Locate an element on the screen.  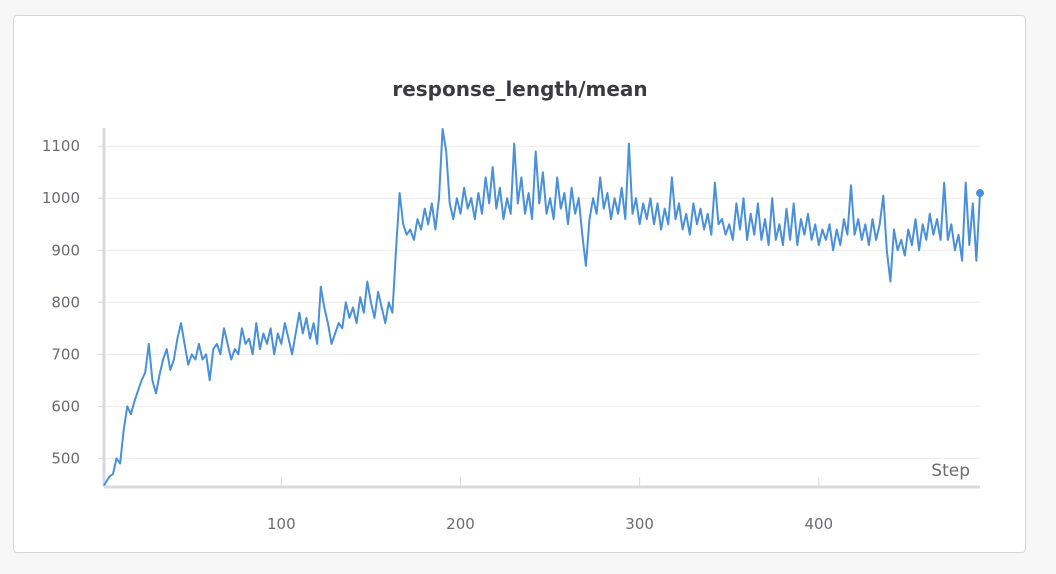
x-tick-label: 100 is located at coordinates (281, 524).